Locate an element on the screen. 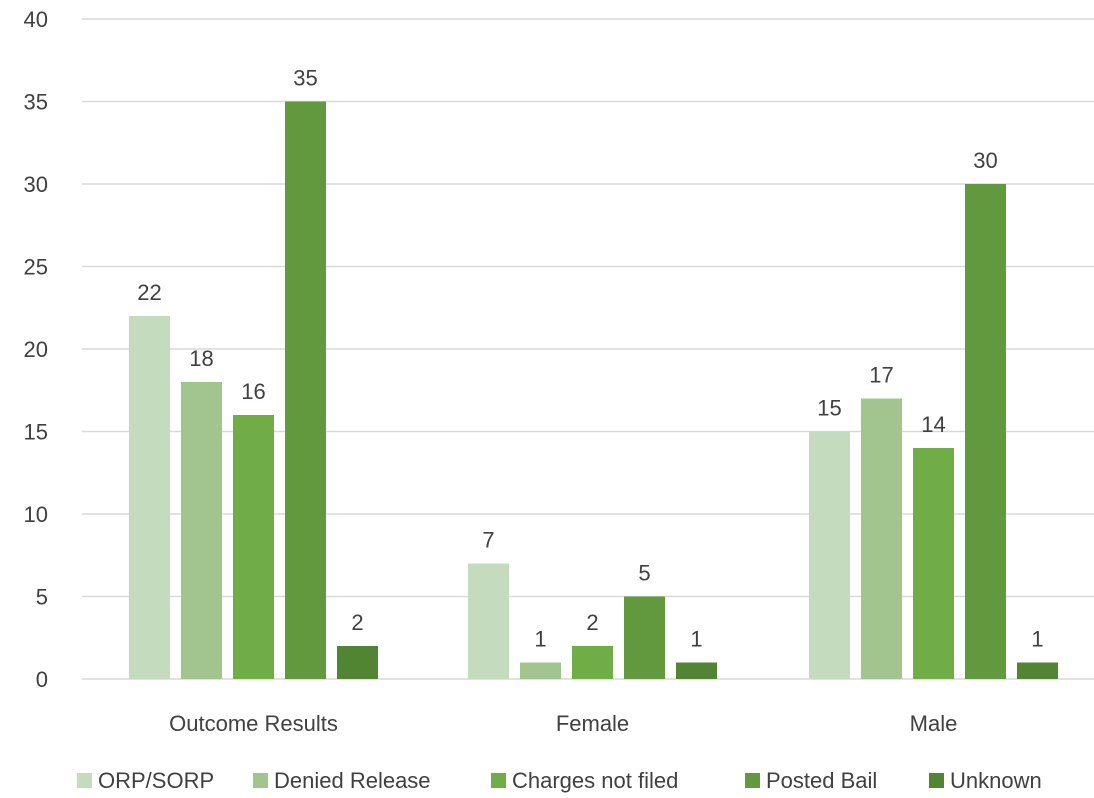  y-tick-label: 5 is located at coordinates (42, 597).